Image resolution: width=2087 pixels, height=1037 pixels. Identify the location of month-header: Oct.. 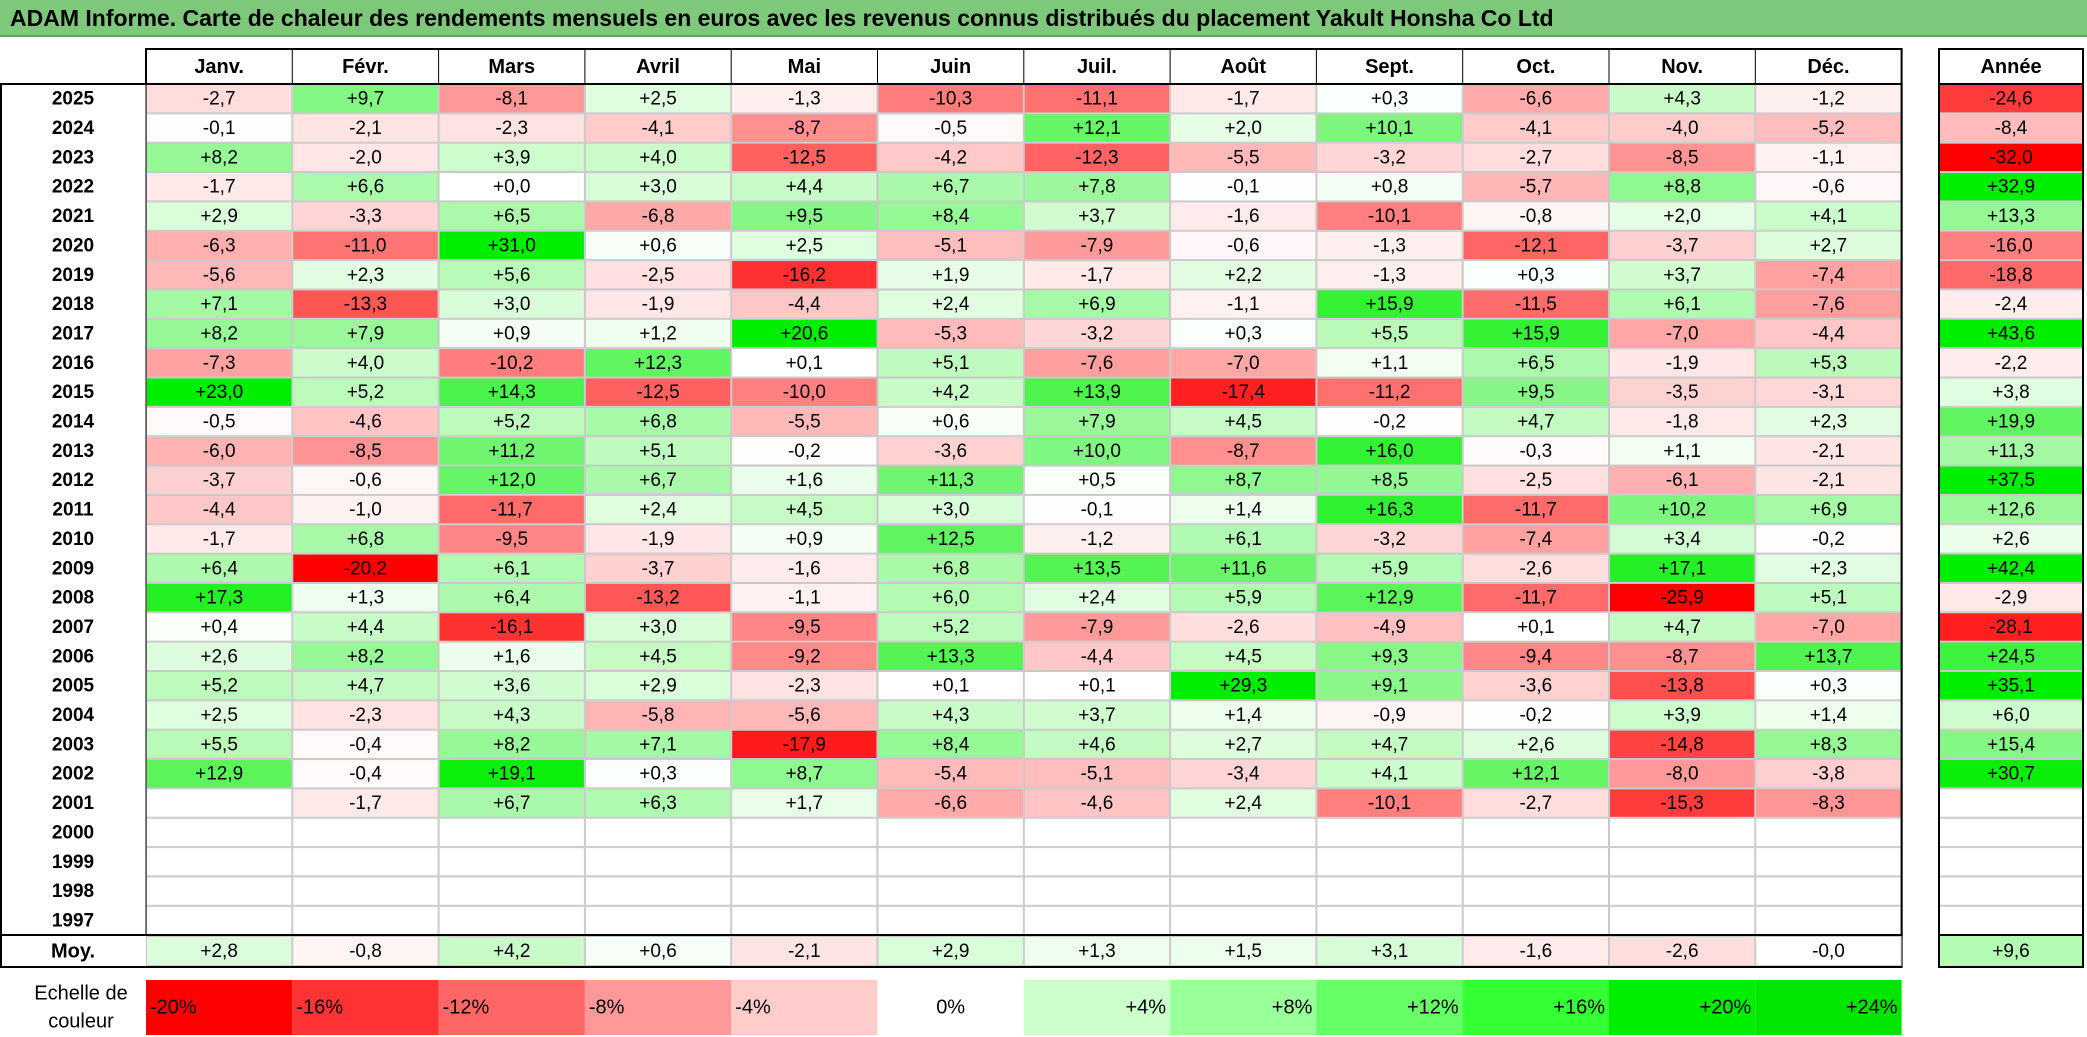
(1535, 67).